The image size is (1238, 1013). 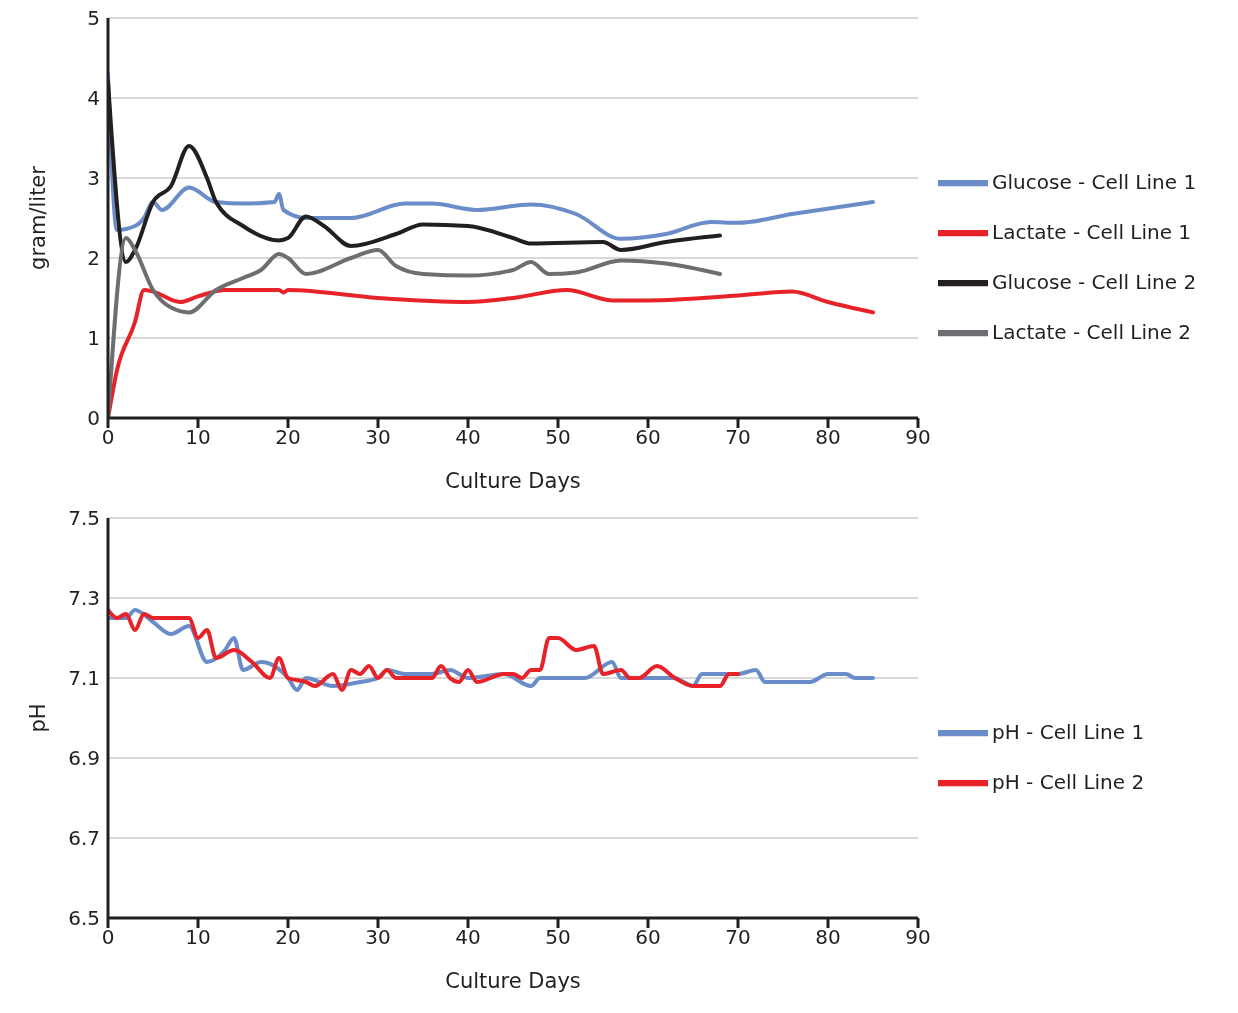 I want to click on legend-label: Glucose - Cell Line 1, so click(x=1094, y=181).